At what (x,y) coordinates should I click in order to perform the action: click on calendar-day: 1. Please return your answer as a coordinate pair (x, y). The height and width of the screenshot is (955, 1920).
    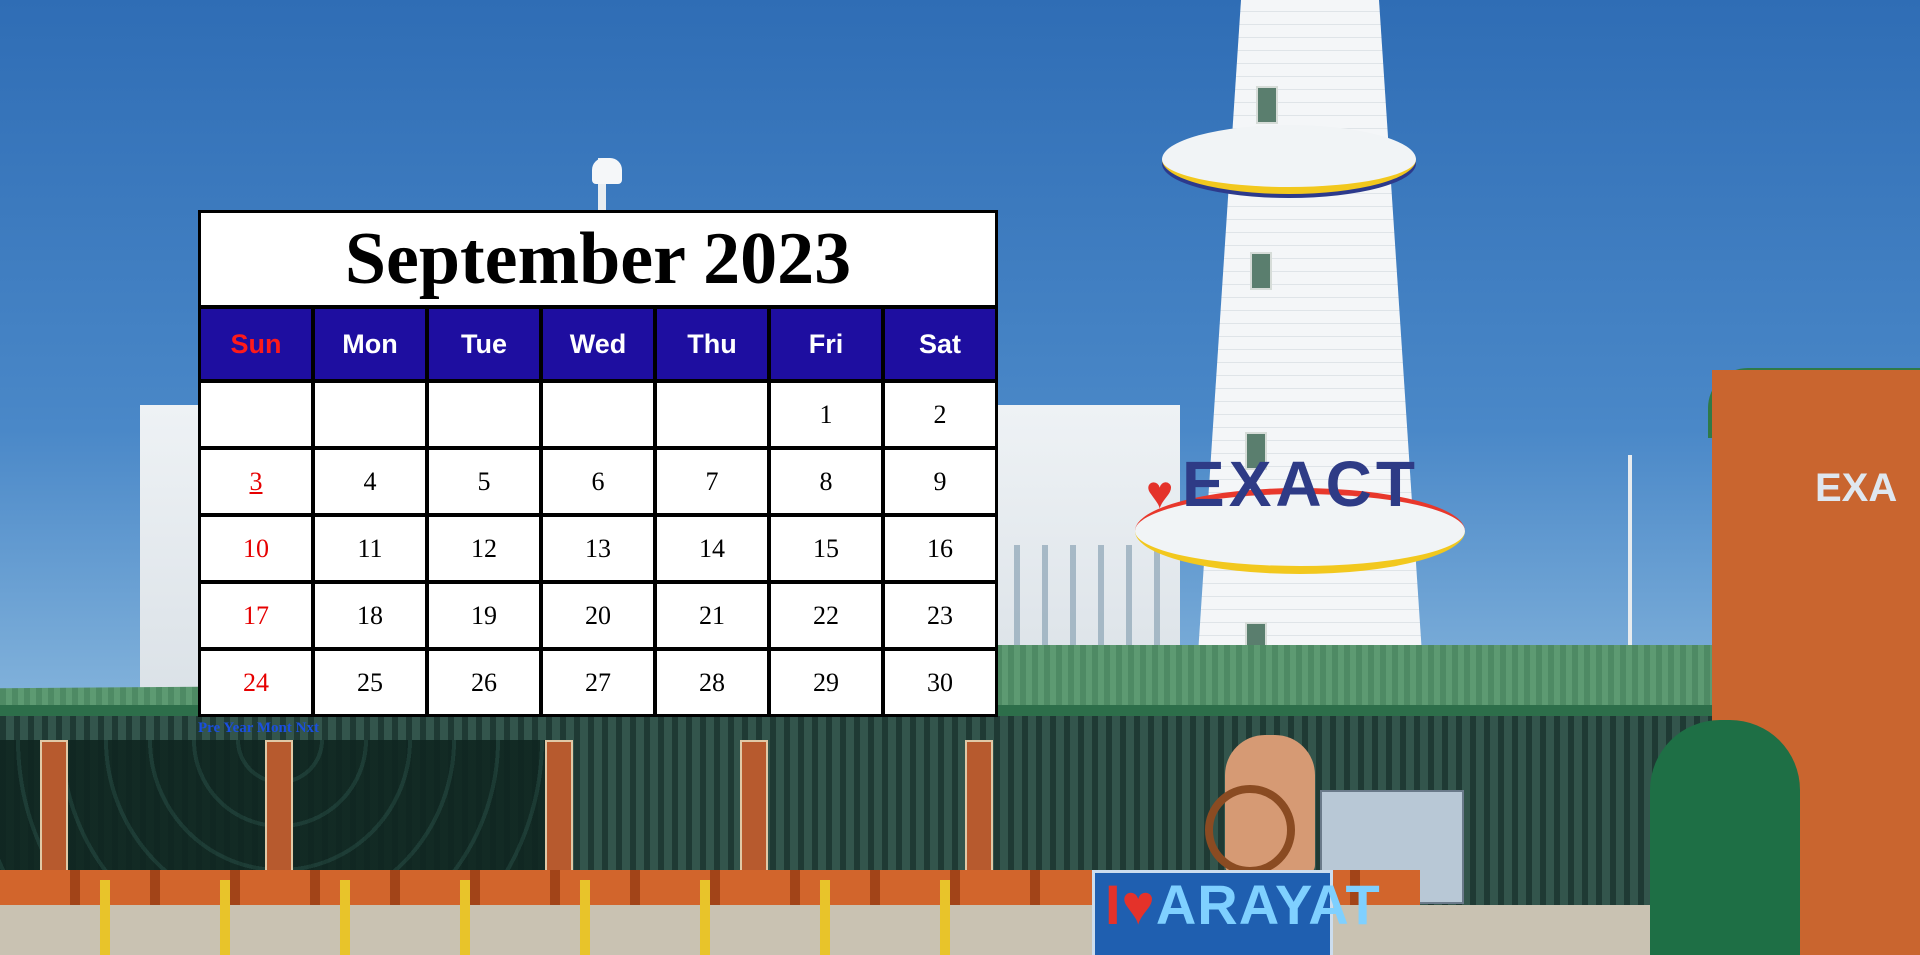
    Looking at the image, I should click on (826, 414).